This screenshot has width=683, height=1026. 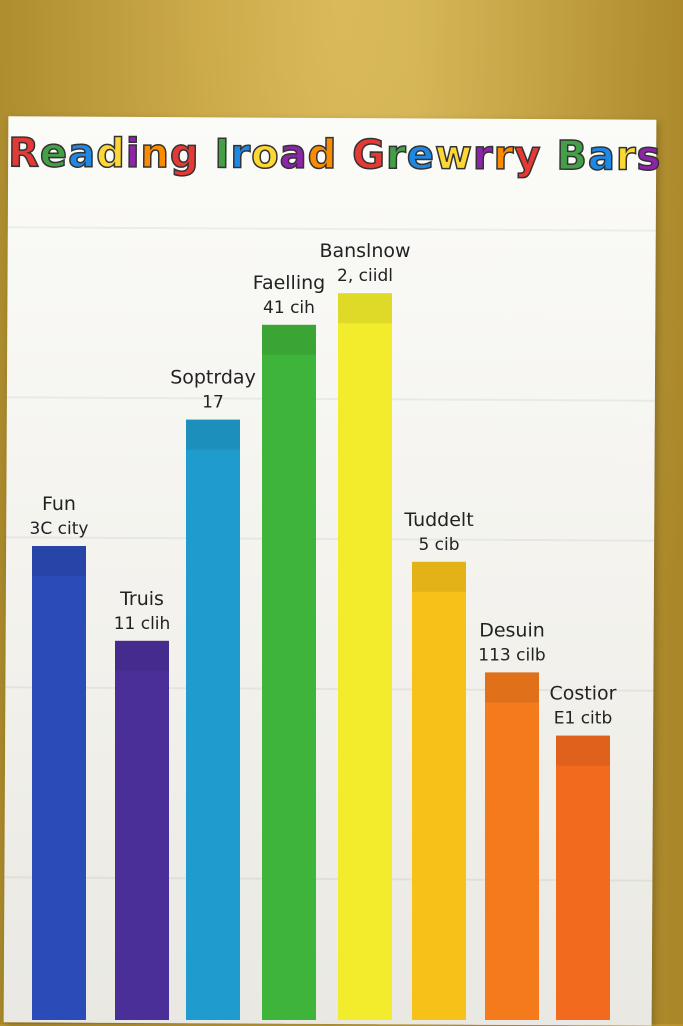 I want to click on value-label: E1 citb, so click(x=583, y=719).